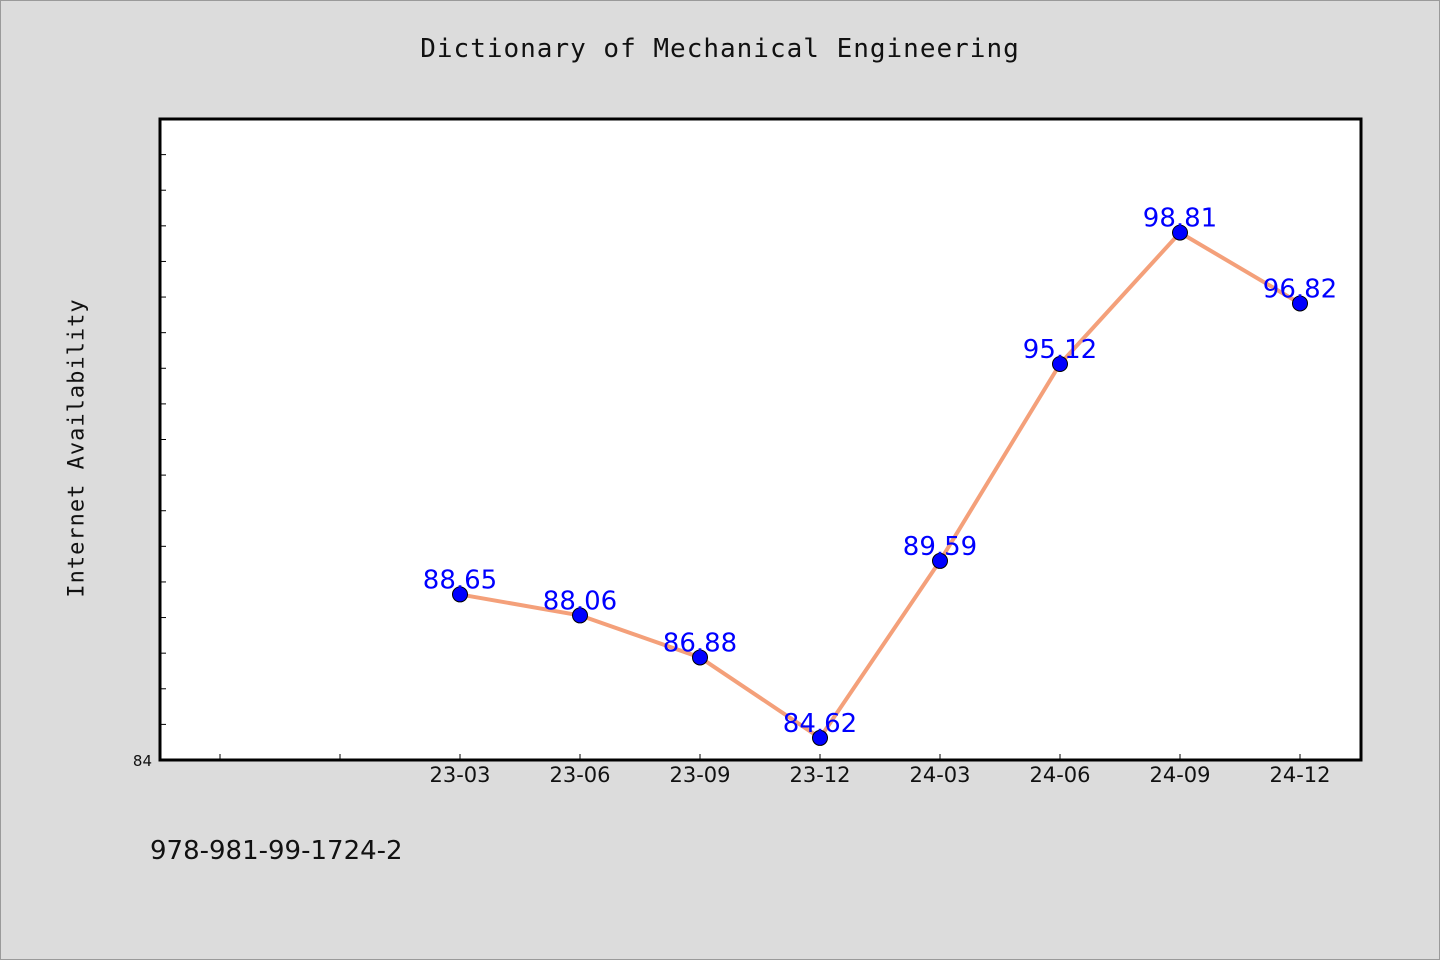 This screenshot has height=960, width=1440. Describe the element at coordinates (1060, 350) in the screenshot. I see `data-label: 95.12` at that location.